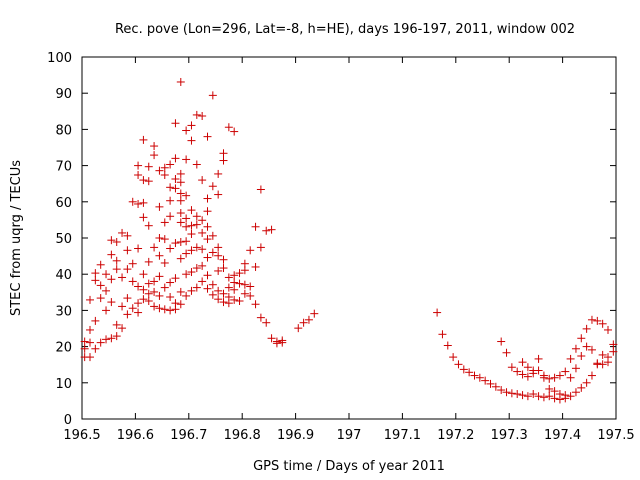  What do you see at coordinates (562, 435) in the screenshot?
I see `x-tick-label: 197.4` at bounding box center [562, 435].